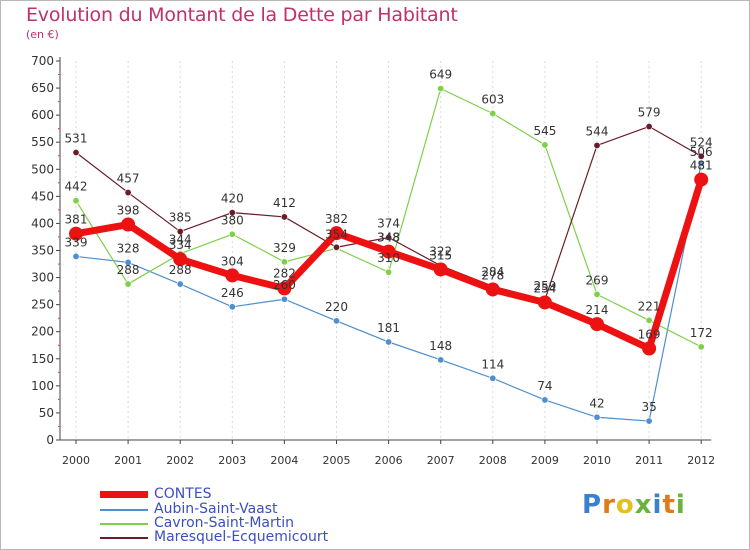  I want to click on data-label: 114, so click(492, 364).